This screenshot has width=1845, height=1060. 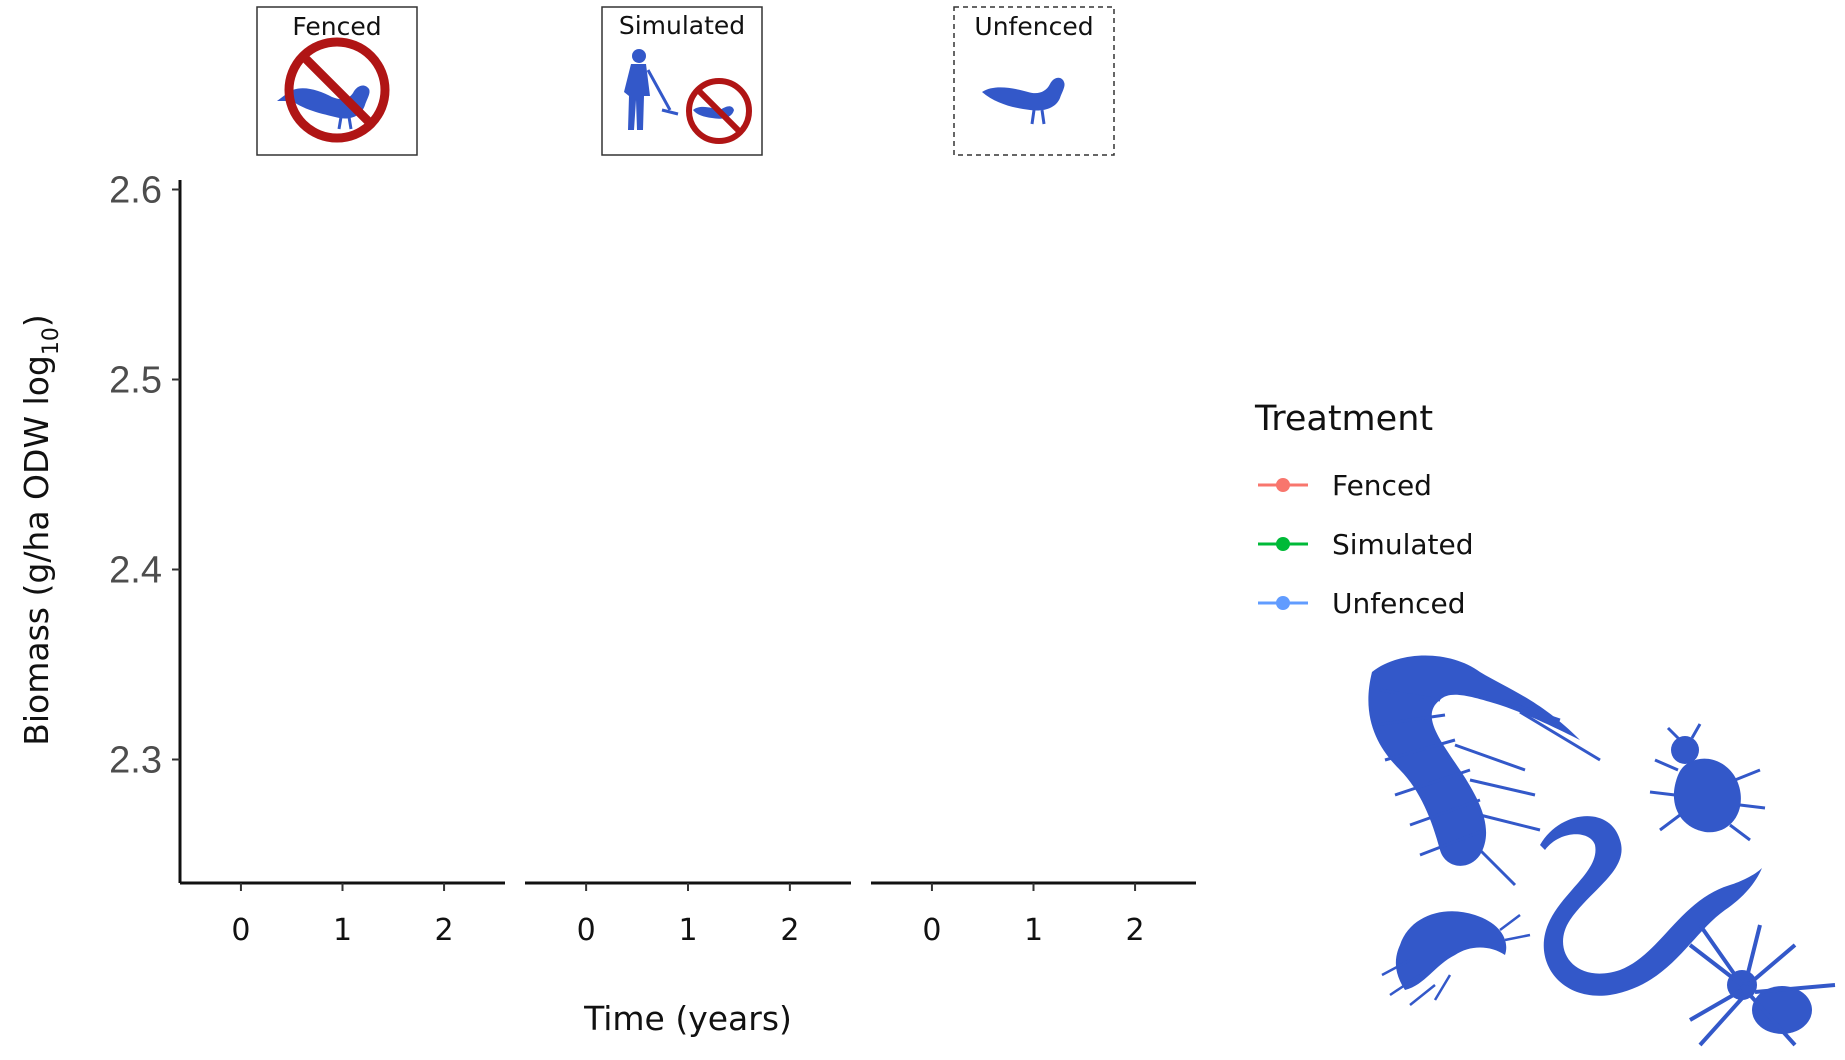 I want to click on y-axis-title-suffix: ), so click(x=36, y=320).